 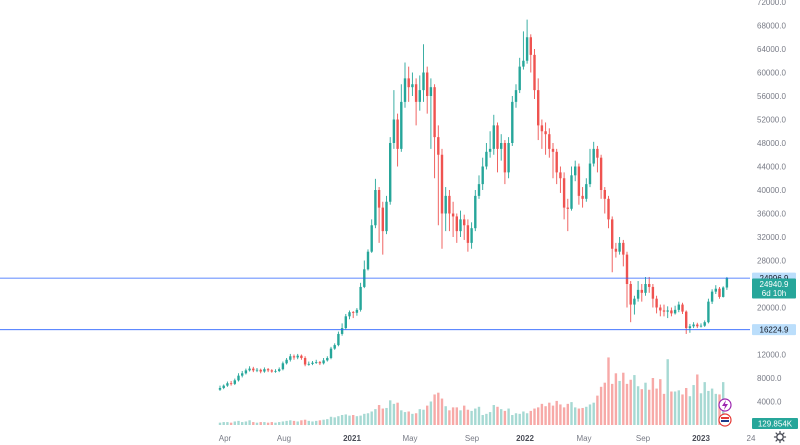 What do you see at coordinates (472, 438) in the screenshot?
I see `x-tick-label: Sep` at bounding box center [472, 438].